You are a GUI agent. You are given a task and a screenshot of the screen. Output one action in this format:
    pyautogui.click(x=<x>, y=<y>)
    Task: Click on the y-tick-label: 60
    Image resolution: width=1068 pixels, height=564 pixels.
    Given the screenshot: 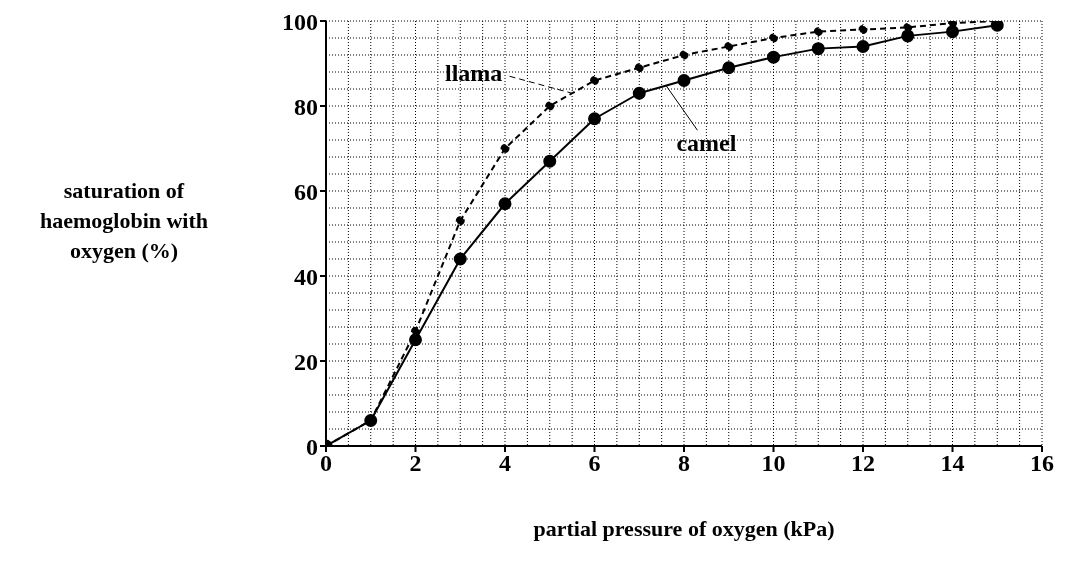 What is the action you would take?
    pyautogui.click(x=306, y=191)
    